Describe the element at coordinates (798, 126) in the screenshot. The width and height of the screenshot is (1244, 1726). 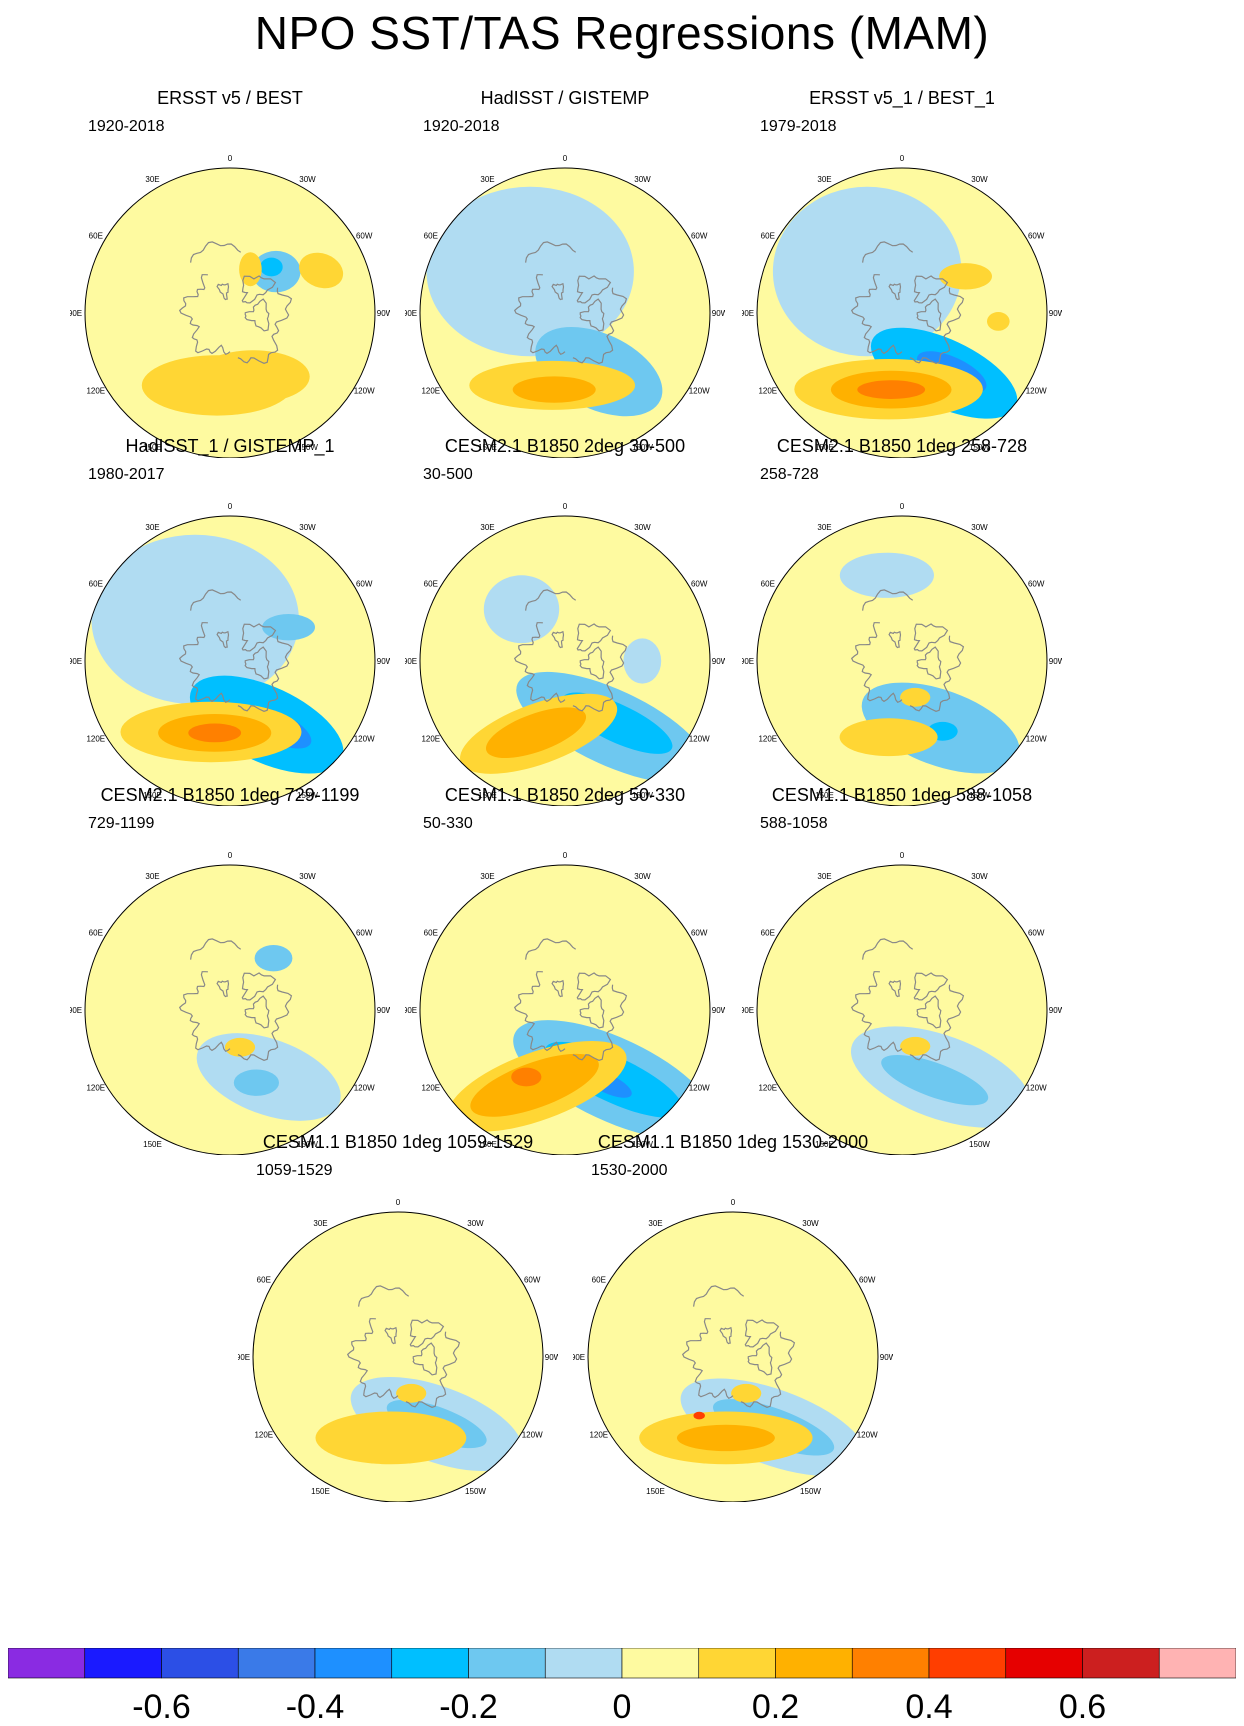
I see `panel-years-label: 1979-2018` at that location.